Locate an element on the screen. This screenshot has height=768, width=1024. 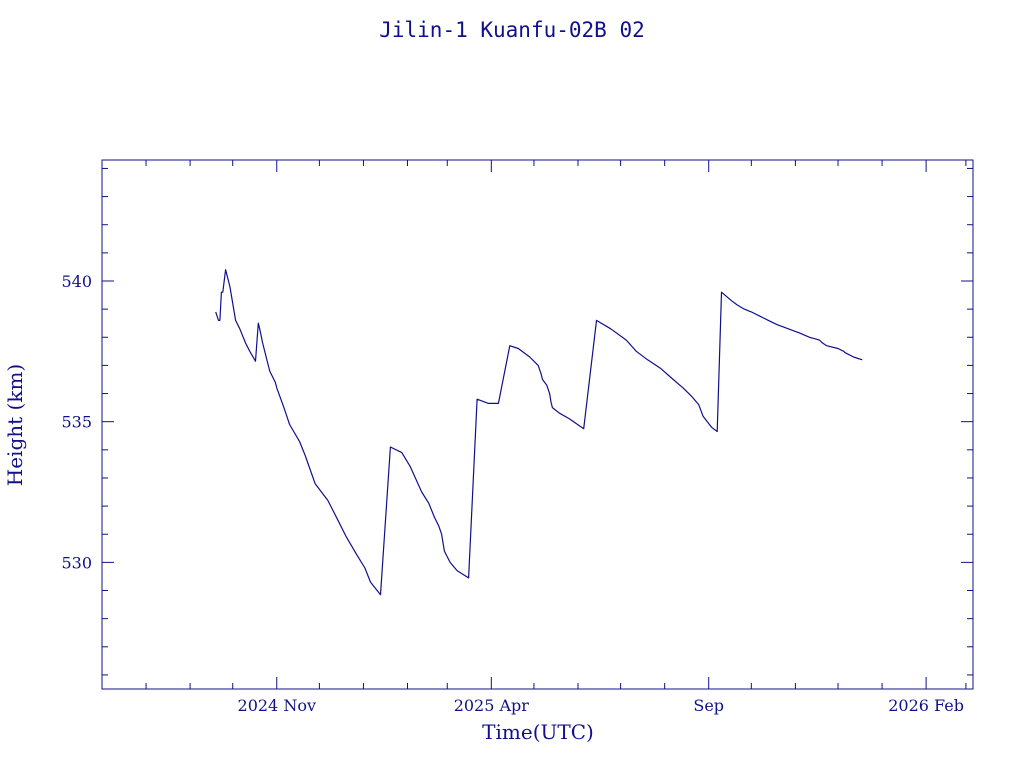
y-tick-label: 535 is located at coordinates (76, 422).